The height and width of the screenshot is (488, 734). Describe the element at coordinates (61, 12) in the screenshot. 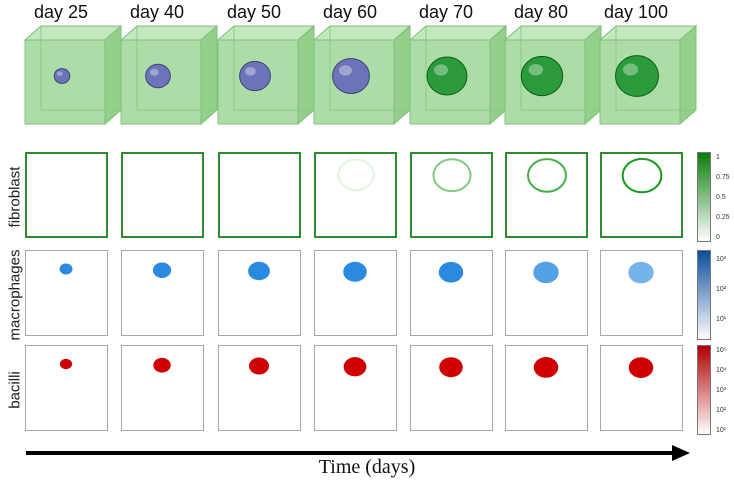

I see `day-label-0: day 25` at that location.